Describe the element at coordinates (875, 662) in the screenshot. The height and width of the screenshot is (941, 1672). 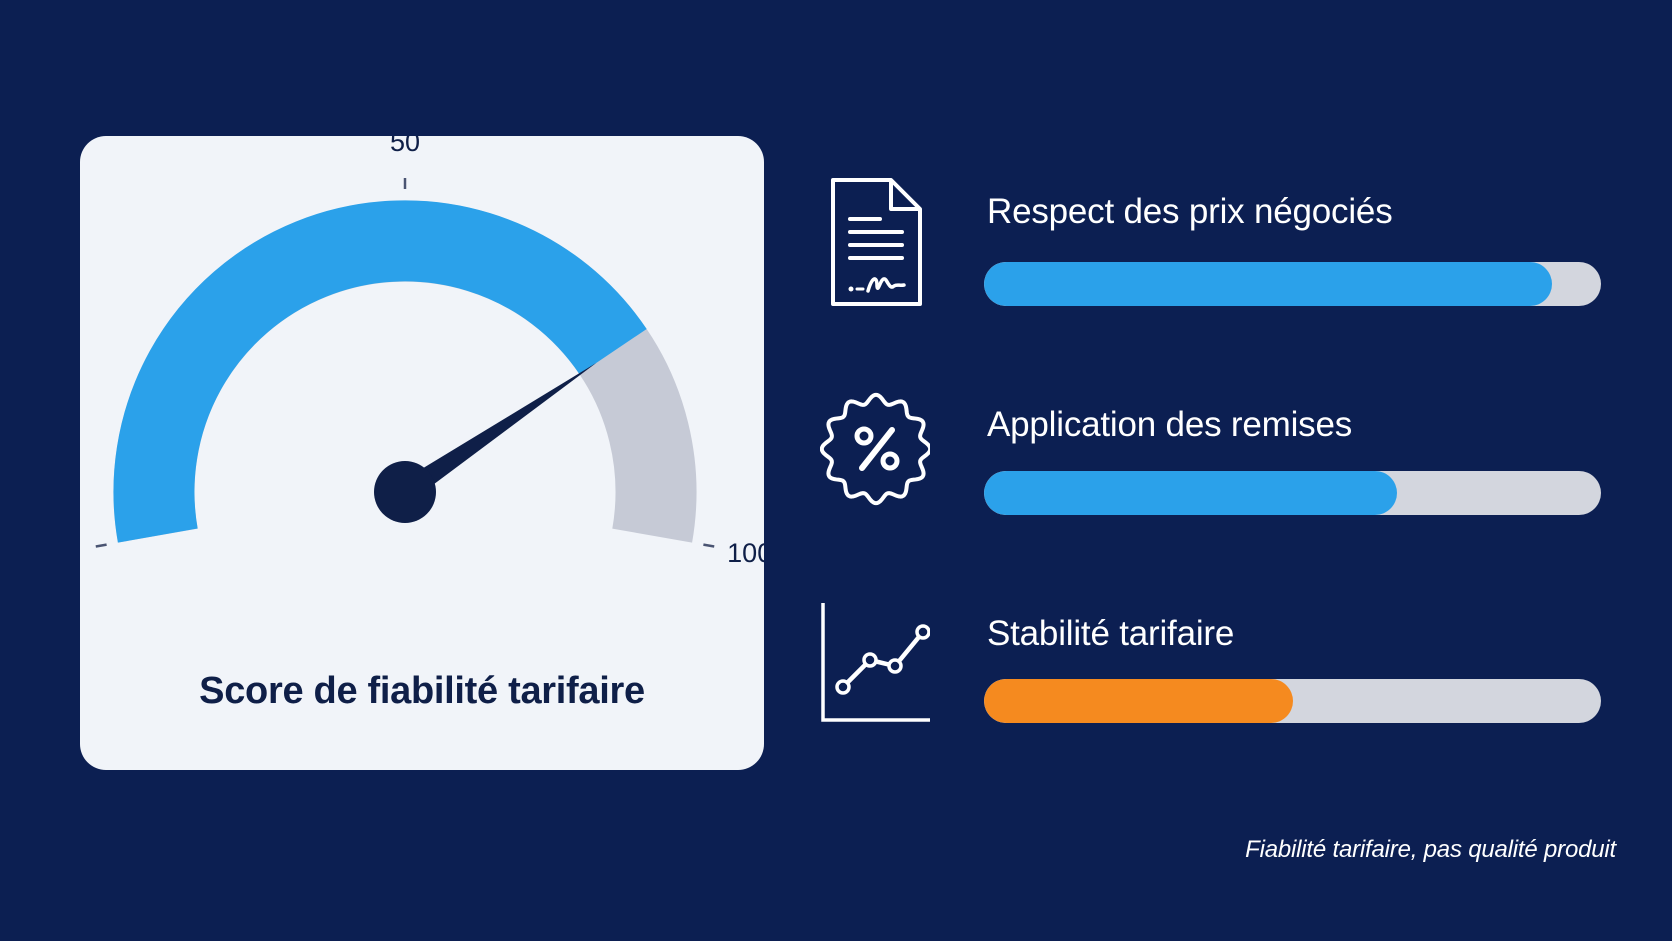
I see `line-chart-icon` at that location.